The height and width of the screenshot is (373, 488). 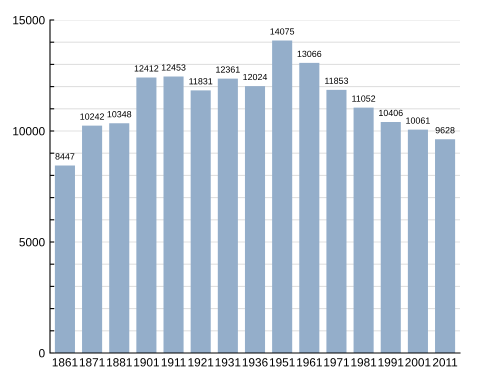 I want to click on x-tick-label: 1936, so click(x=255, y=362).